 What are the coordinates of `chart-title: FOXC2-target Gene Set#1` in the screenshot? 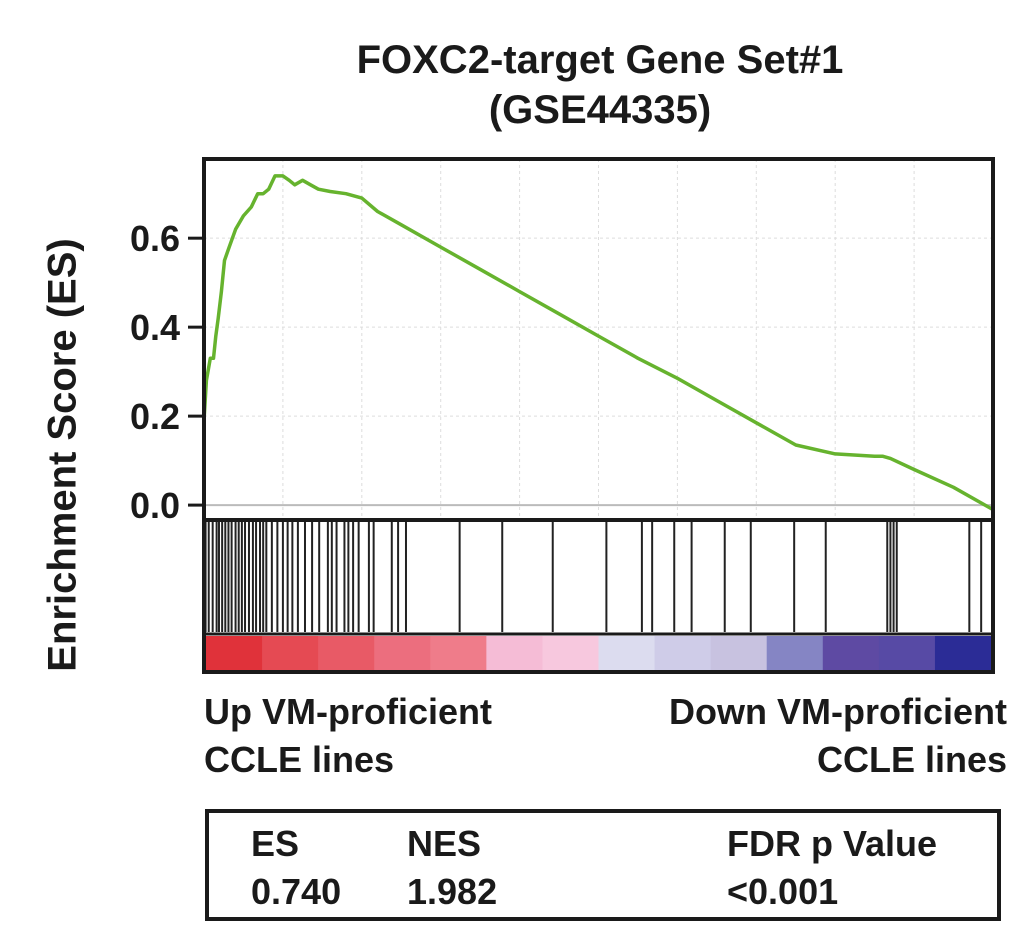 It's located at (600, 60).